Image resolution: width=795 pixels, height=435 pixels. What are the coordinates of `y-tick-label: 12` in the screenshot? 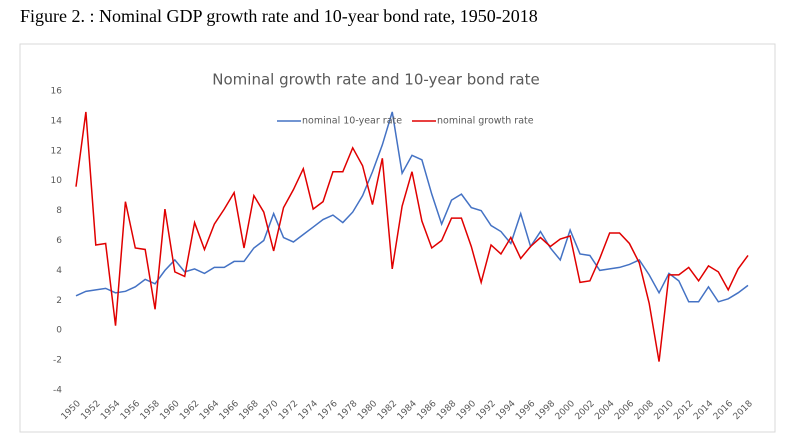 It's located at (56, 151).